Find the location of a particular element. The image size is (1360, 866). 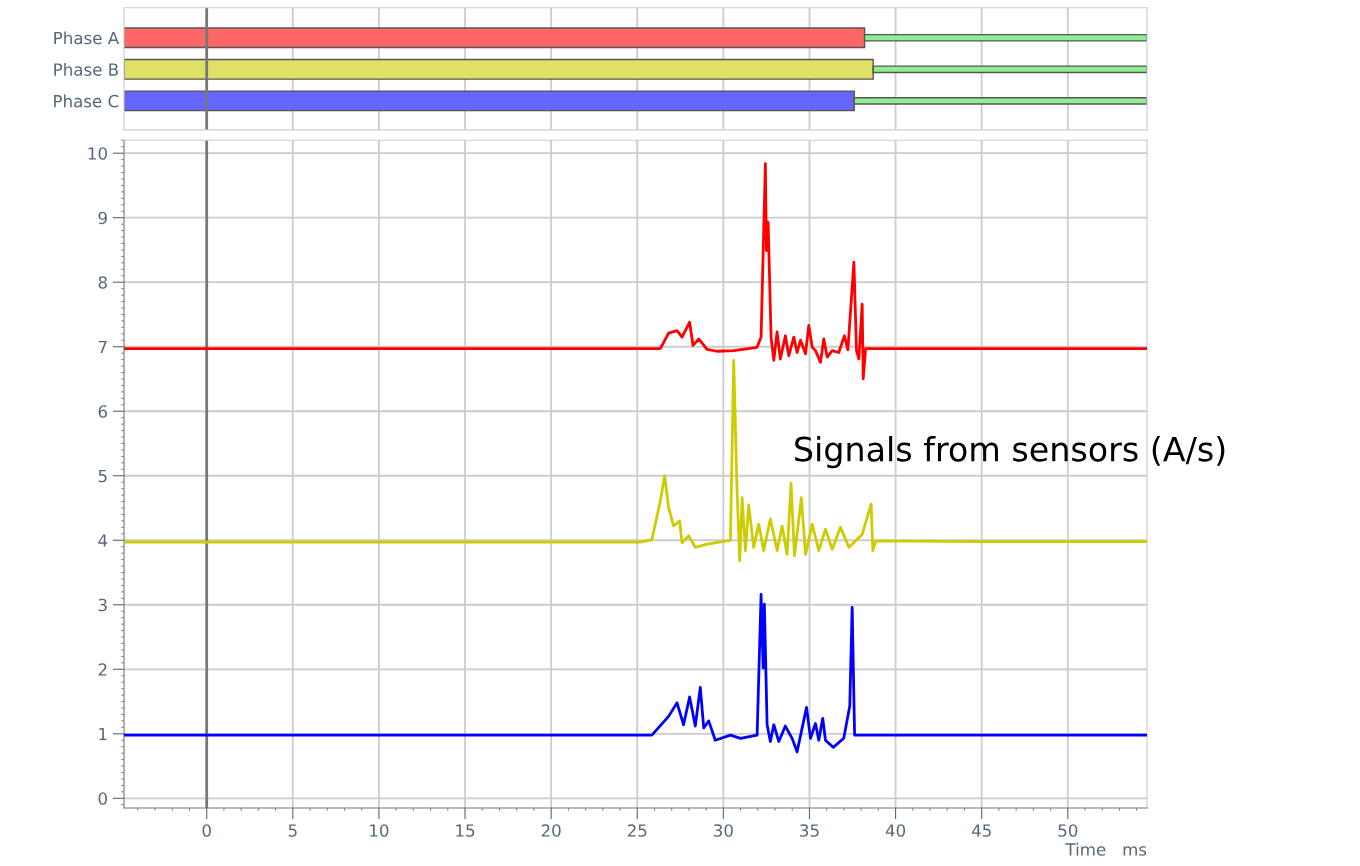

y-tick-label: Phase B is located at coordinates (86, 69).